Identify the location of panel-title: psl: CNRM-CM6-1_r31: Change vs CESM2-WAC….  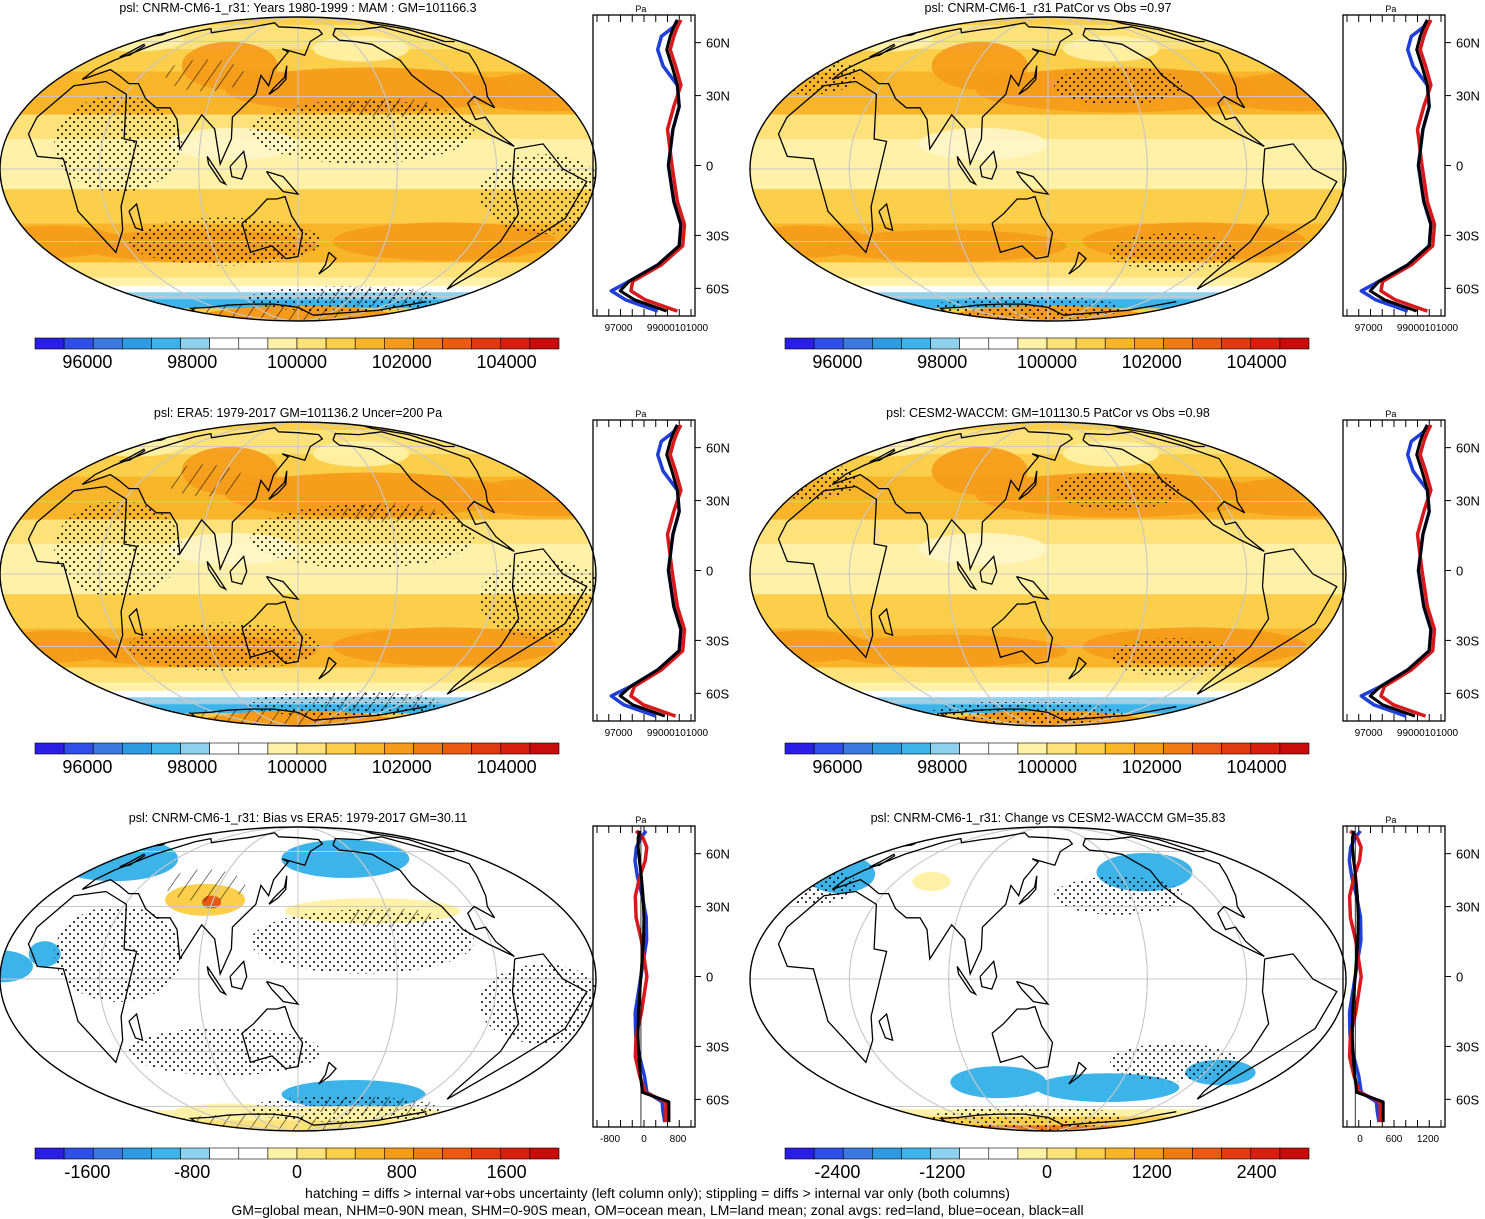
(1048, 818).